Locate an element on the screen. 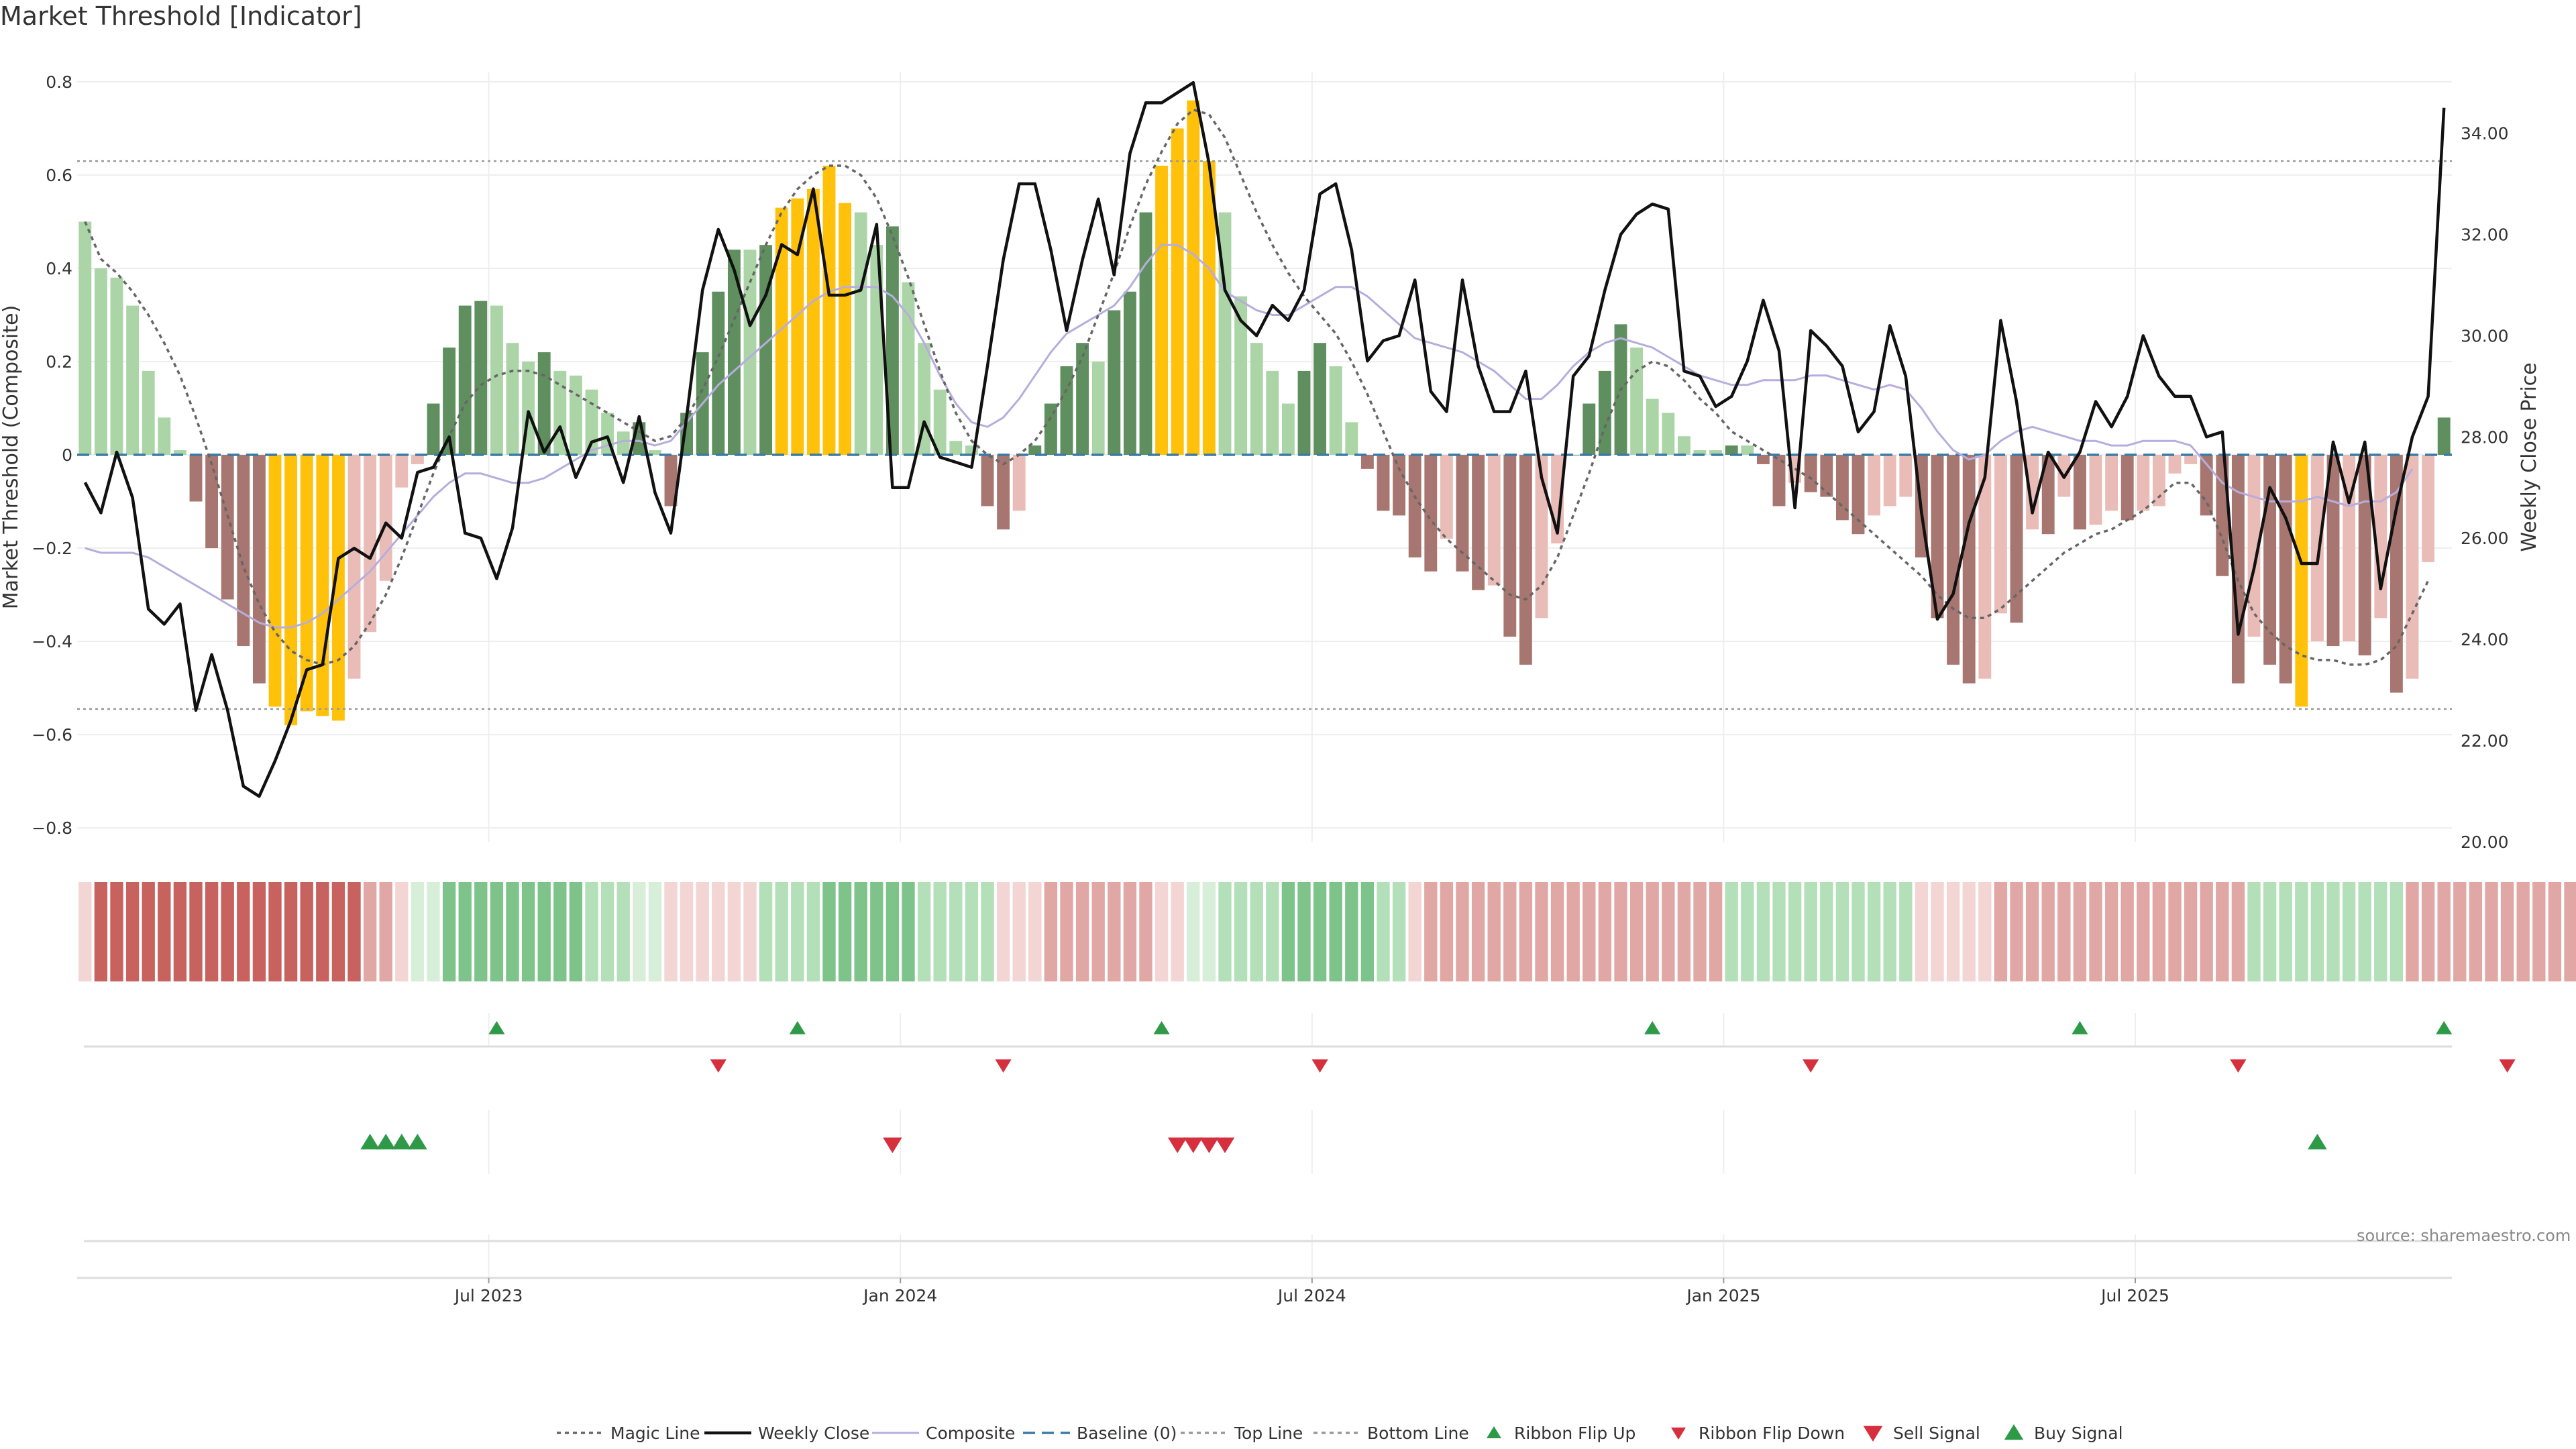 The width and height of the screenshot is (2576, 1449). legend-item: Ribbon Flip Down is located at coordinates (1758, 1433).